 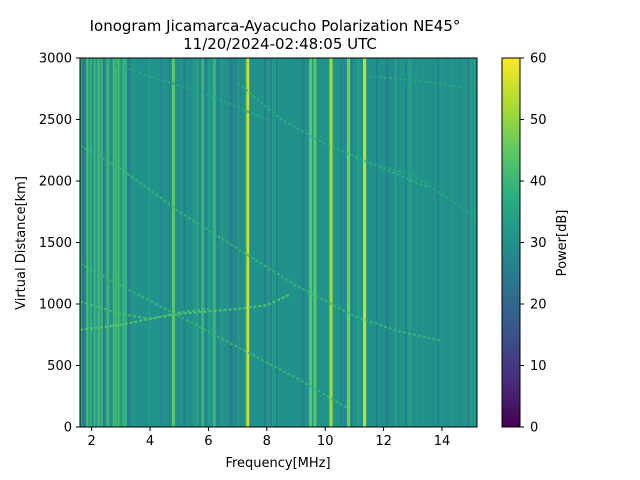 What do you see at coordinates (277, 463) in the screenshot?
I see `x-axis-label: Frequency[MHz]` at bounding box center [277, 463].